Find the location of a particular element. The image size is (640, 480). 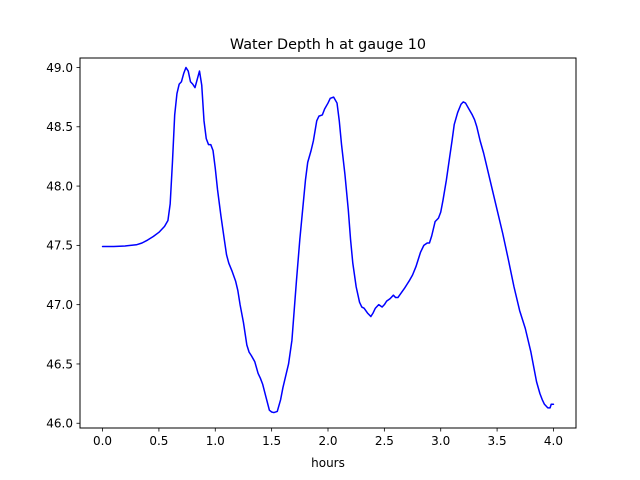

x-tick-label: 3.0 is located at coordinates (440, 441).